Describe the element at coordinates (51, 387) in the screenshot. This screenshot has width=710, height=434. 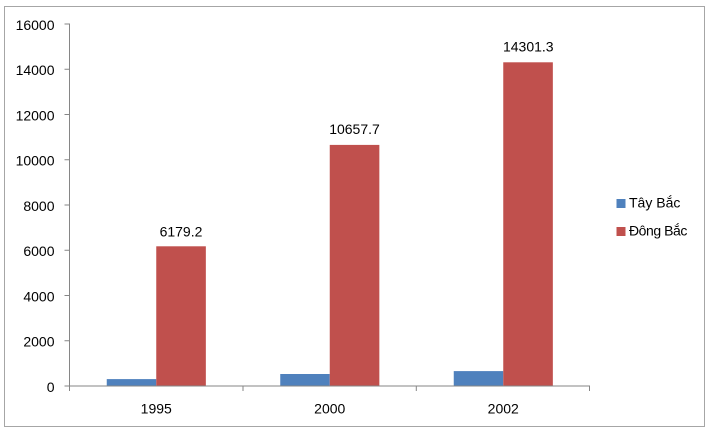
I see `svg-text: 0` at that location.